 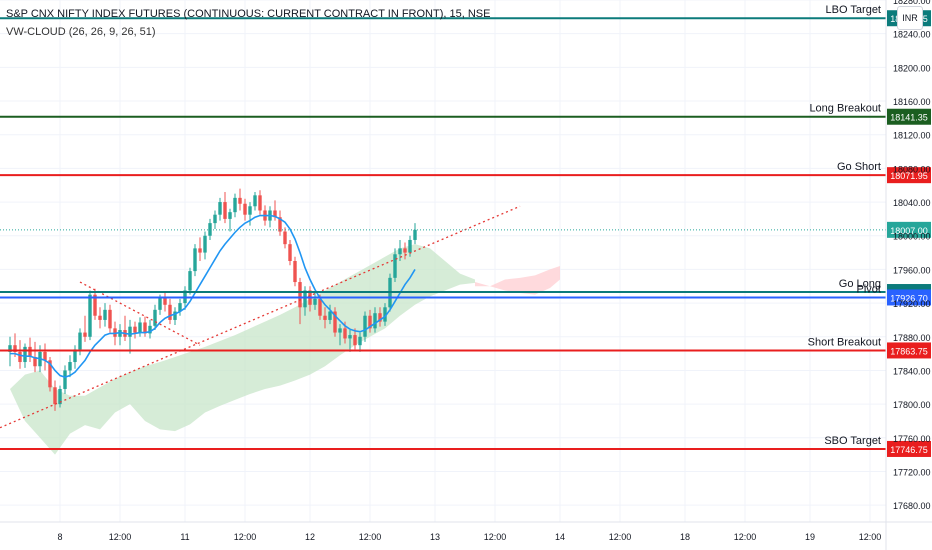 What do you see at coordinates (912, 304) in the screenshot?
I see `y-tick-label: 17920.00` at bounding box center [912, 304].